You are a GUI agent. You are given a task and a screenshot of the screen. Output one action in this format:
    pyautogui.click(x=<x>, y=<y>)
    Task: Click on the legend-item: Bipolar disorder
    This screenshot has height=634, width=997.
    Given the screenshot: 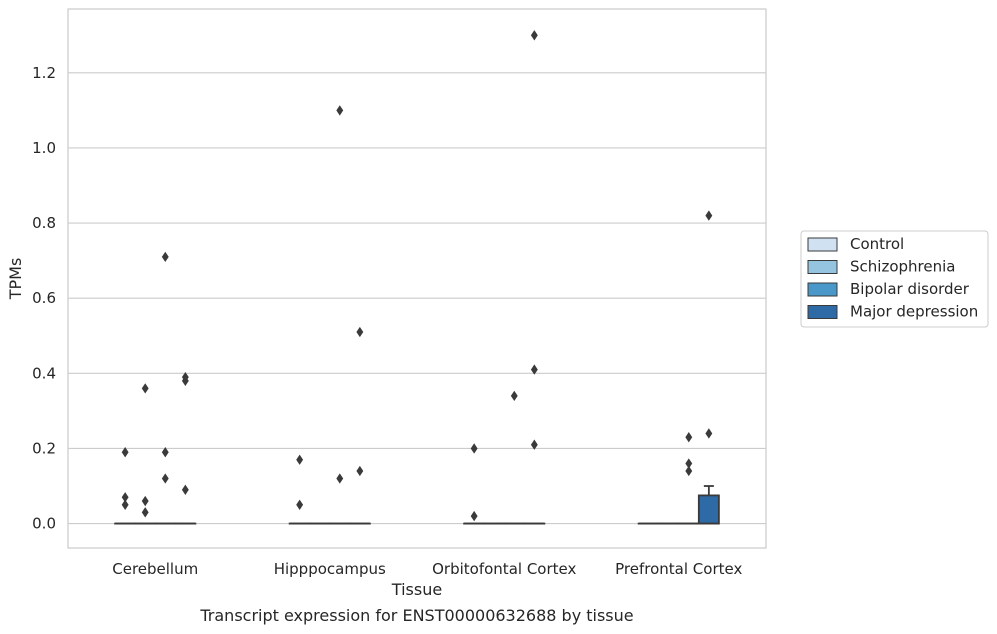 What is the action you would take?
    pyautogui.click(x=888, y=289)
    